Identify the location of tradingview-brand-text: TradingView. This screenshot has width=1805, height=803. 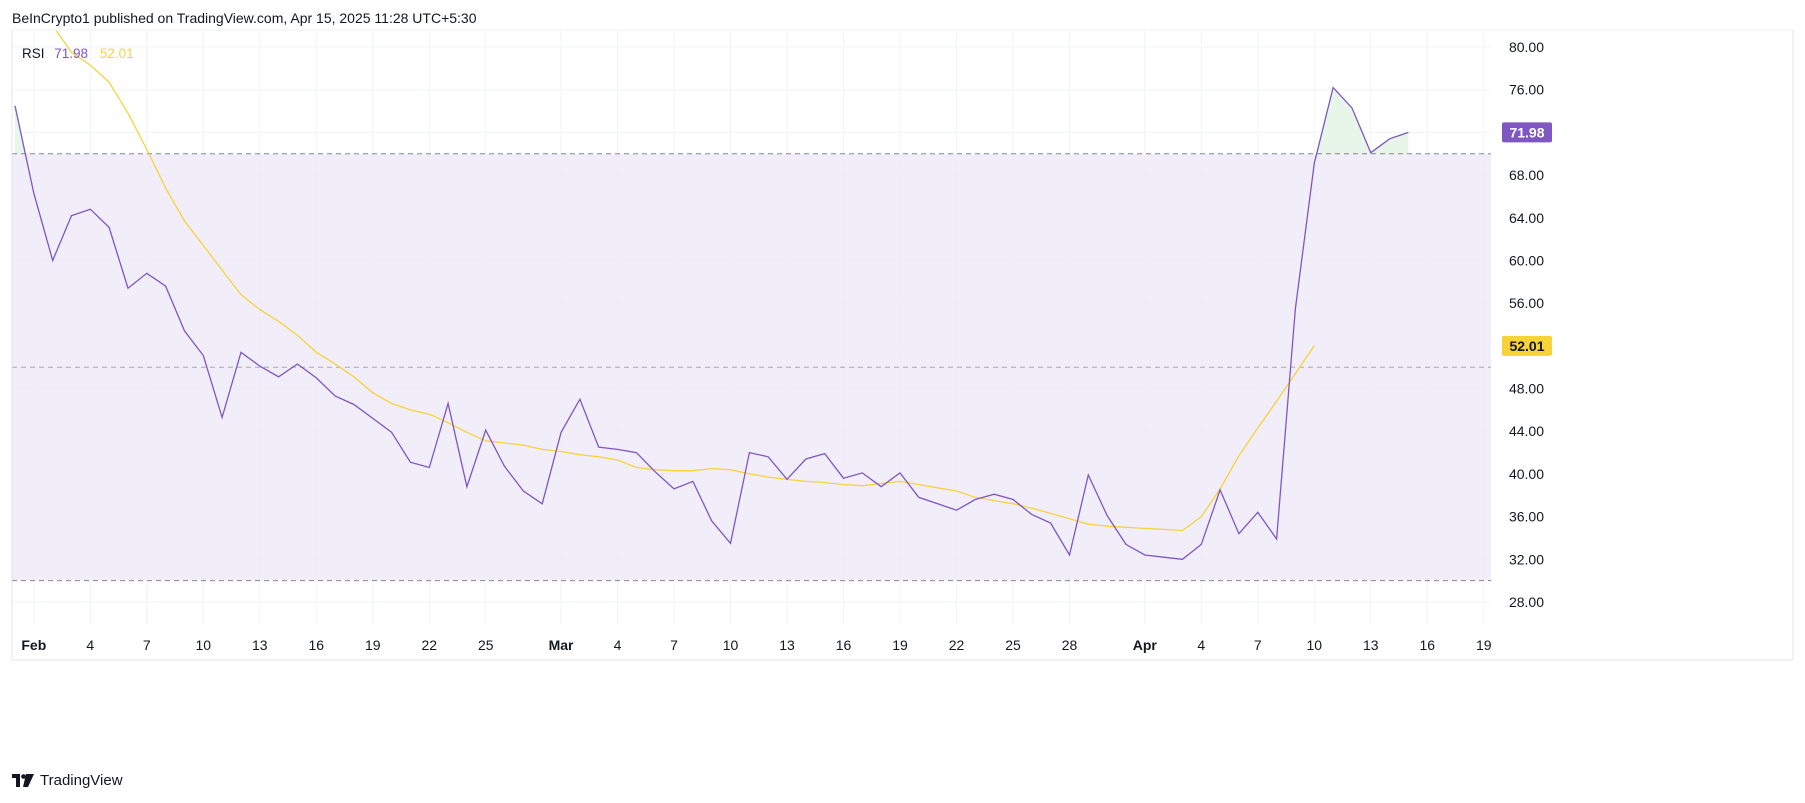
(81, 780).